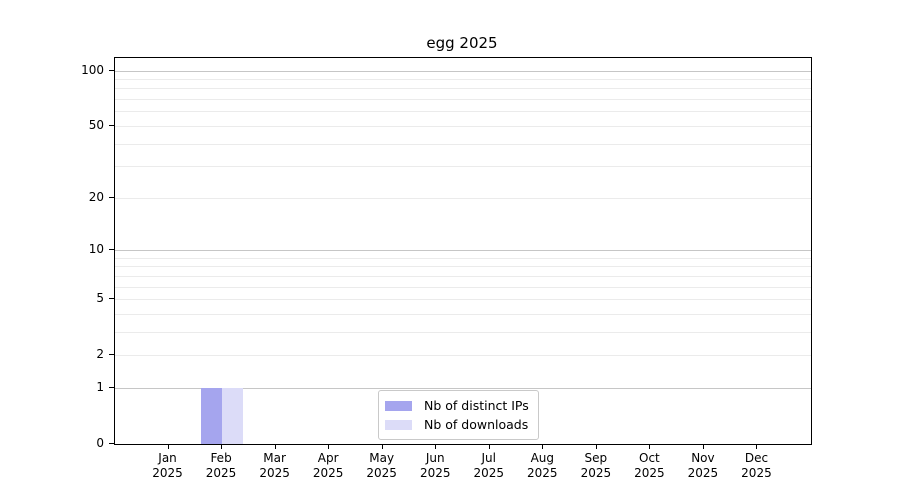 The height and width of the screenshot is (500, 900). I want to click on x-tick-month: Sep, so click(596, 458).